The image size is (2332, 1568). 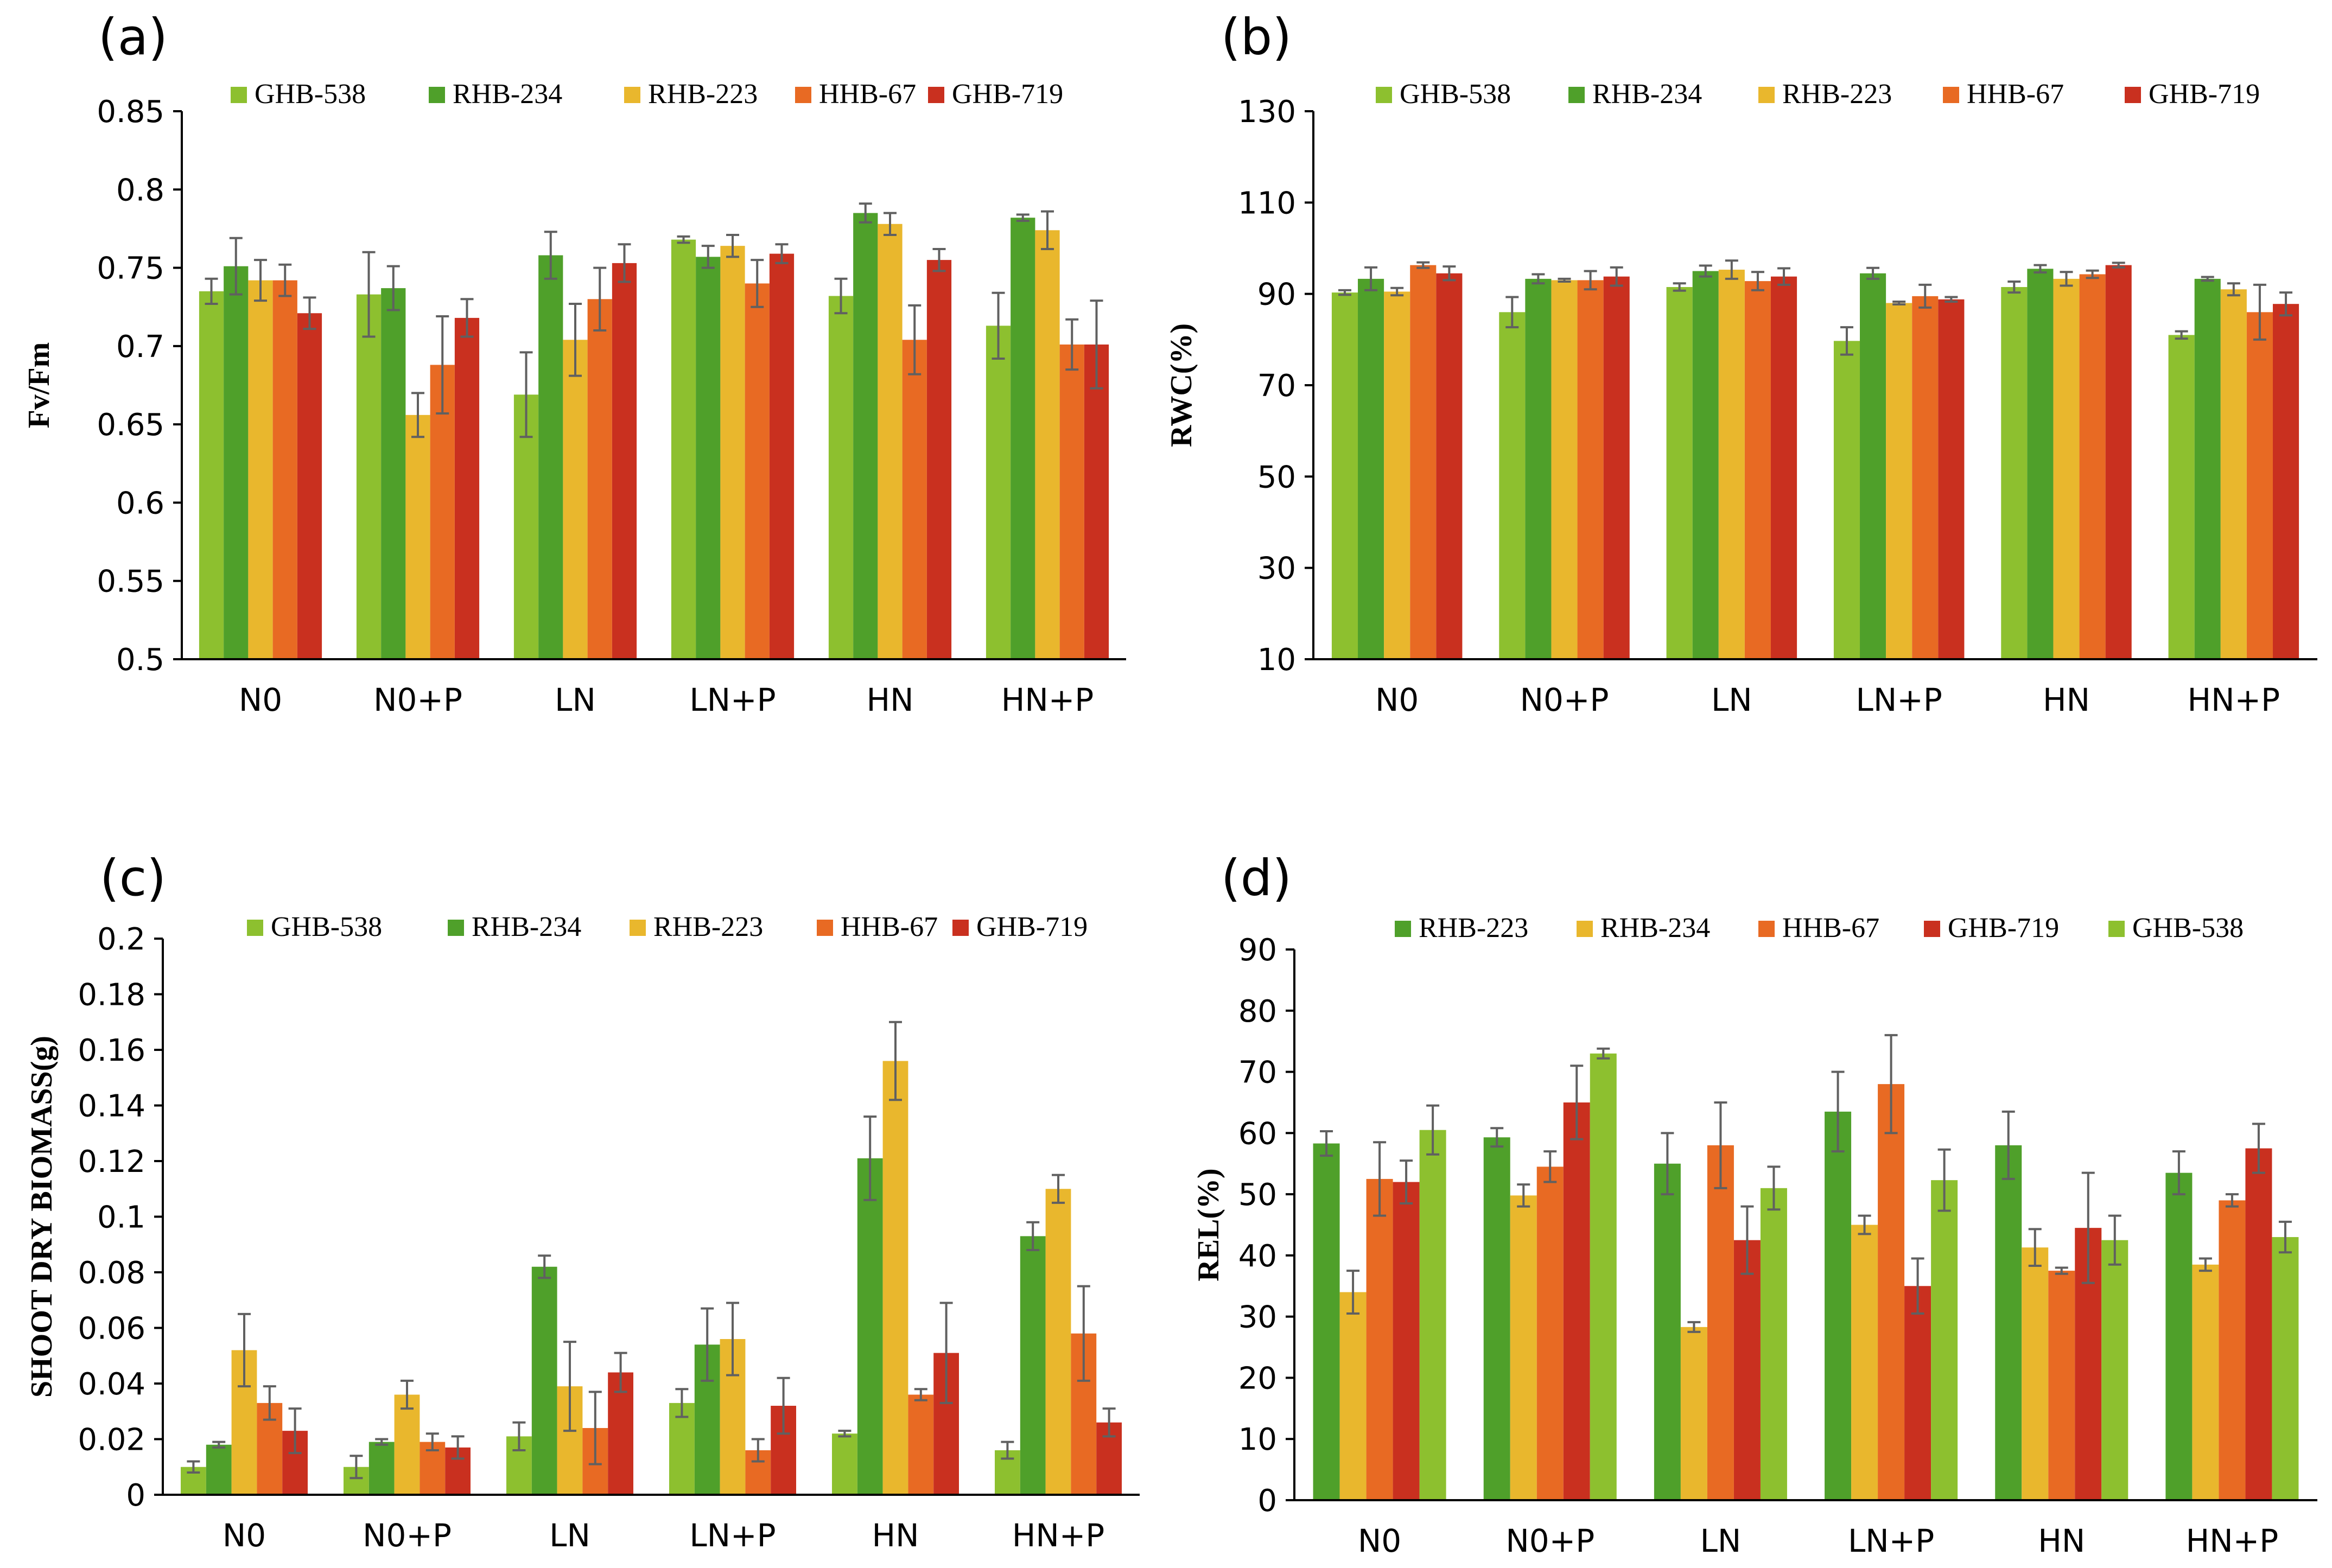 I want to click on bar-GHB-719-LN, so click(x=1747, y=1370).